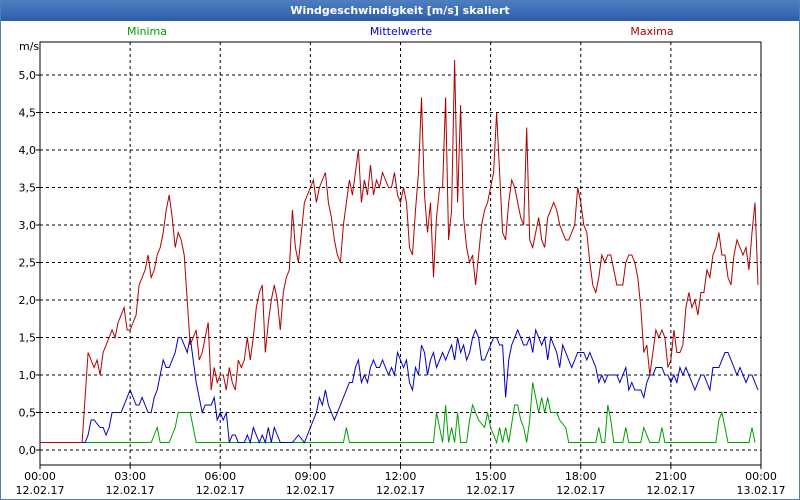 The width and height of the screenshot is (800, 500). What do you see at coordinates (400, 11) in the screenshot?
I see `window-title: Windgeschwindigkeit [m/s] skaliert` at bounding box center [400, 11].